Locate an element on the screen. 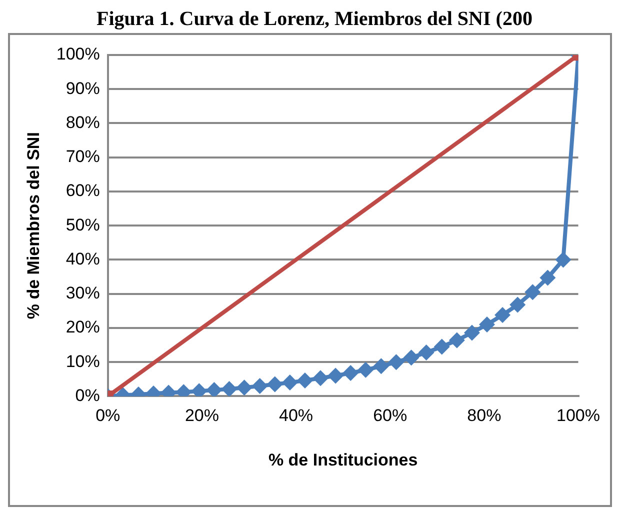 The image size is (629, 520). y-tick-label: 0% is located at coordinates (87, 395).